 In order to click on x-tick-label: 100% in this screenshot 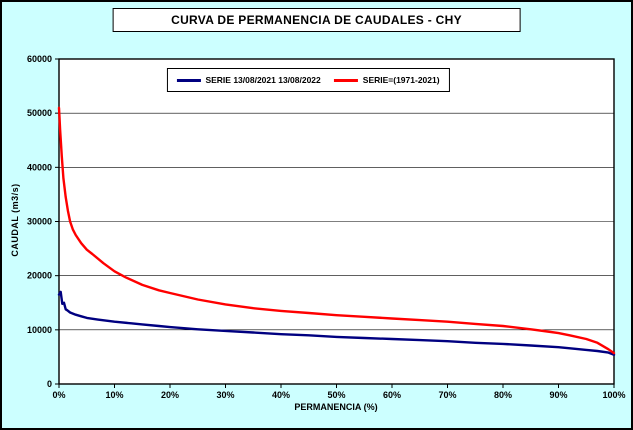, I will do `click(613, 395)`.